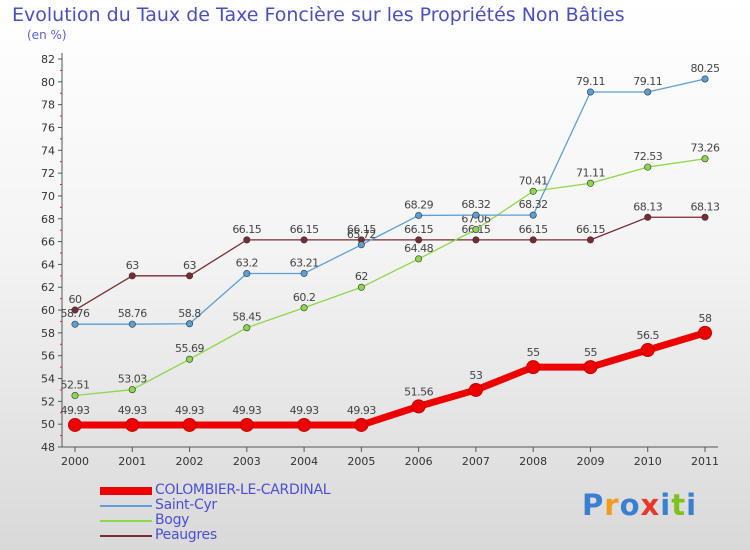 Image resolution: width=750 pixels, height=550 pixels. I want to click on y-tick-label: 68, so click(48, 219).